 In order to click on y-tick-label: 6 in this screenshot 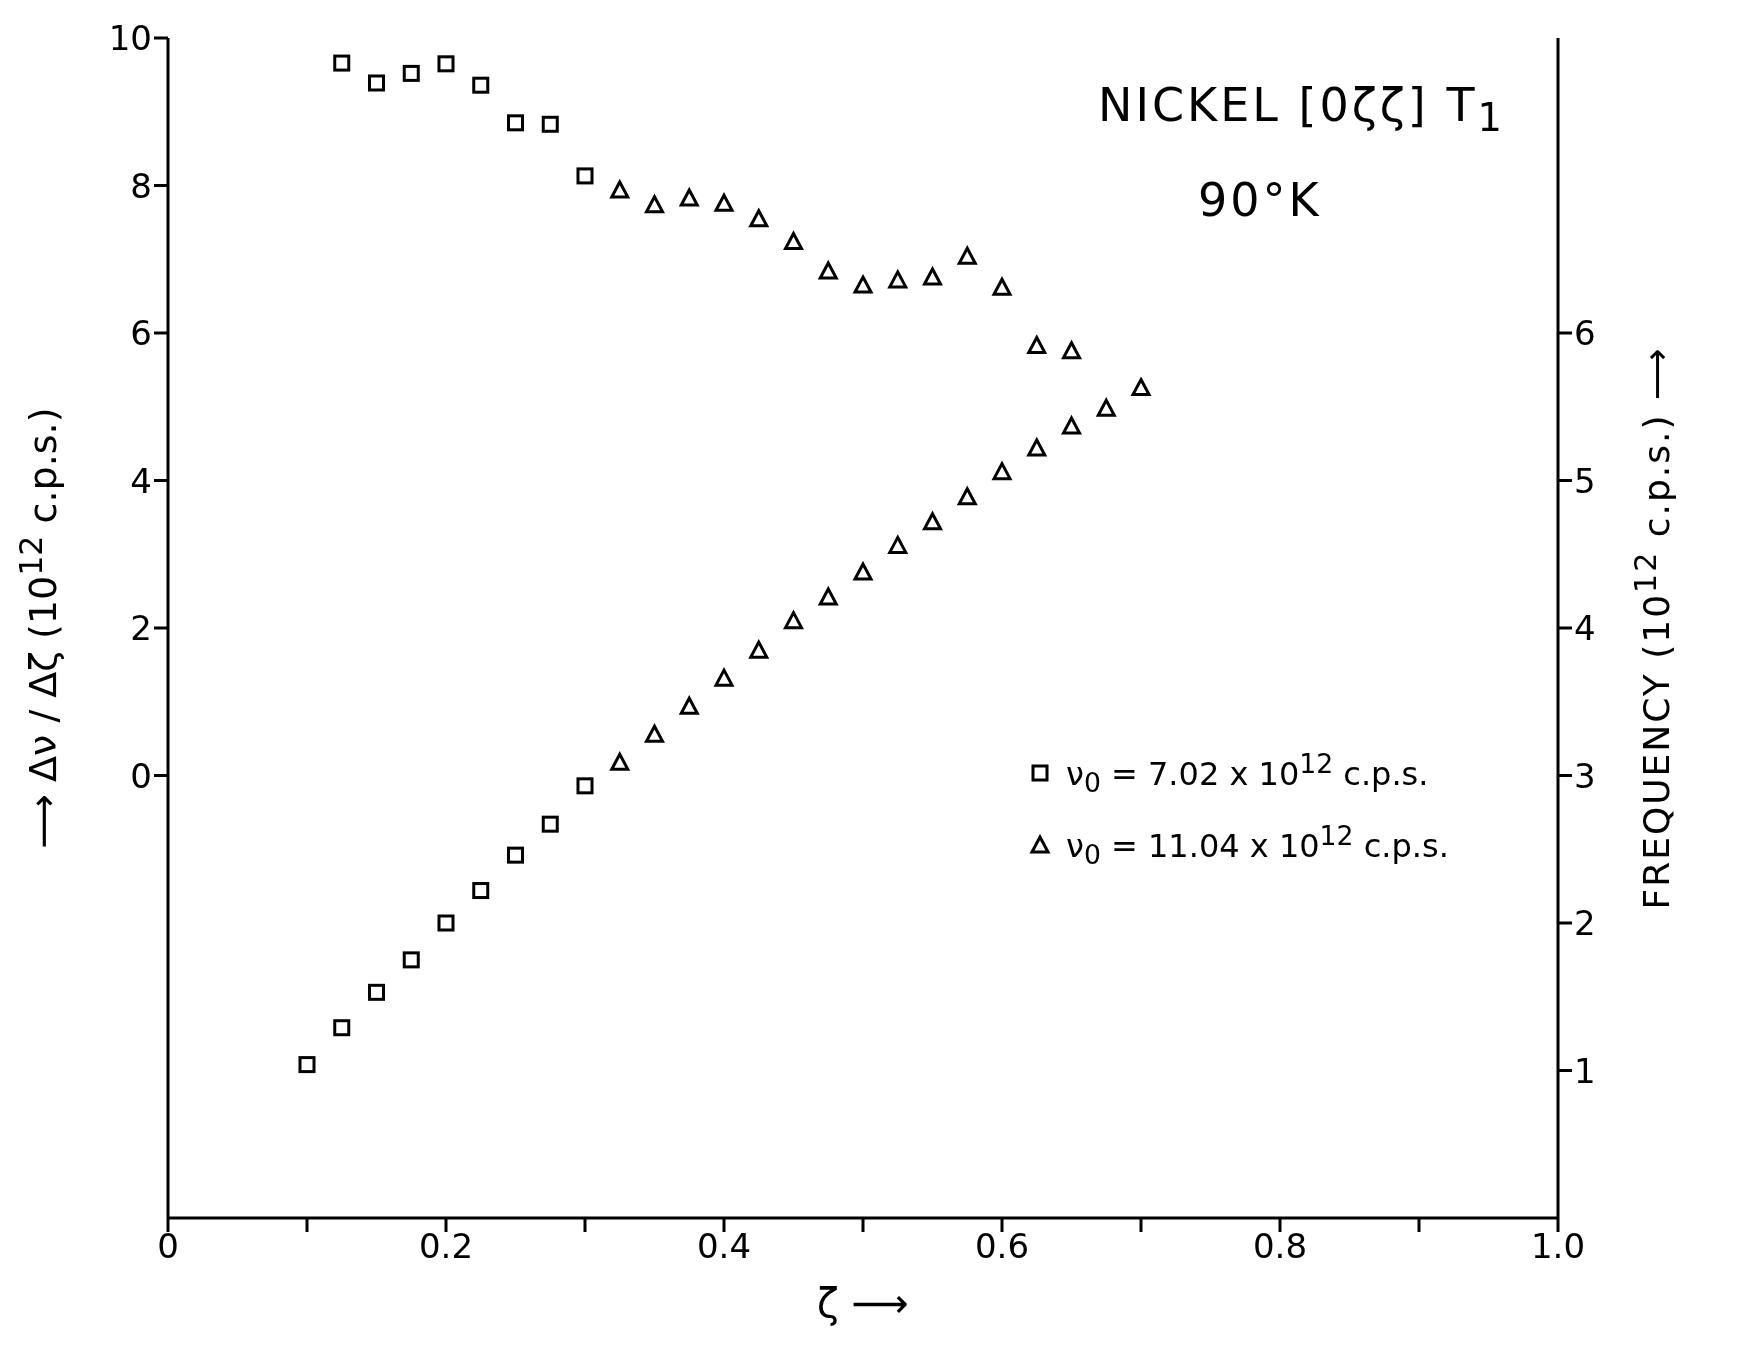, I will do `click(141, 333)`.